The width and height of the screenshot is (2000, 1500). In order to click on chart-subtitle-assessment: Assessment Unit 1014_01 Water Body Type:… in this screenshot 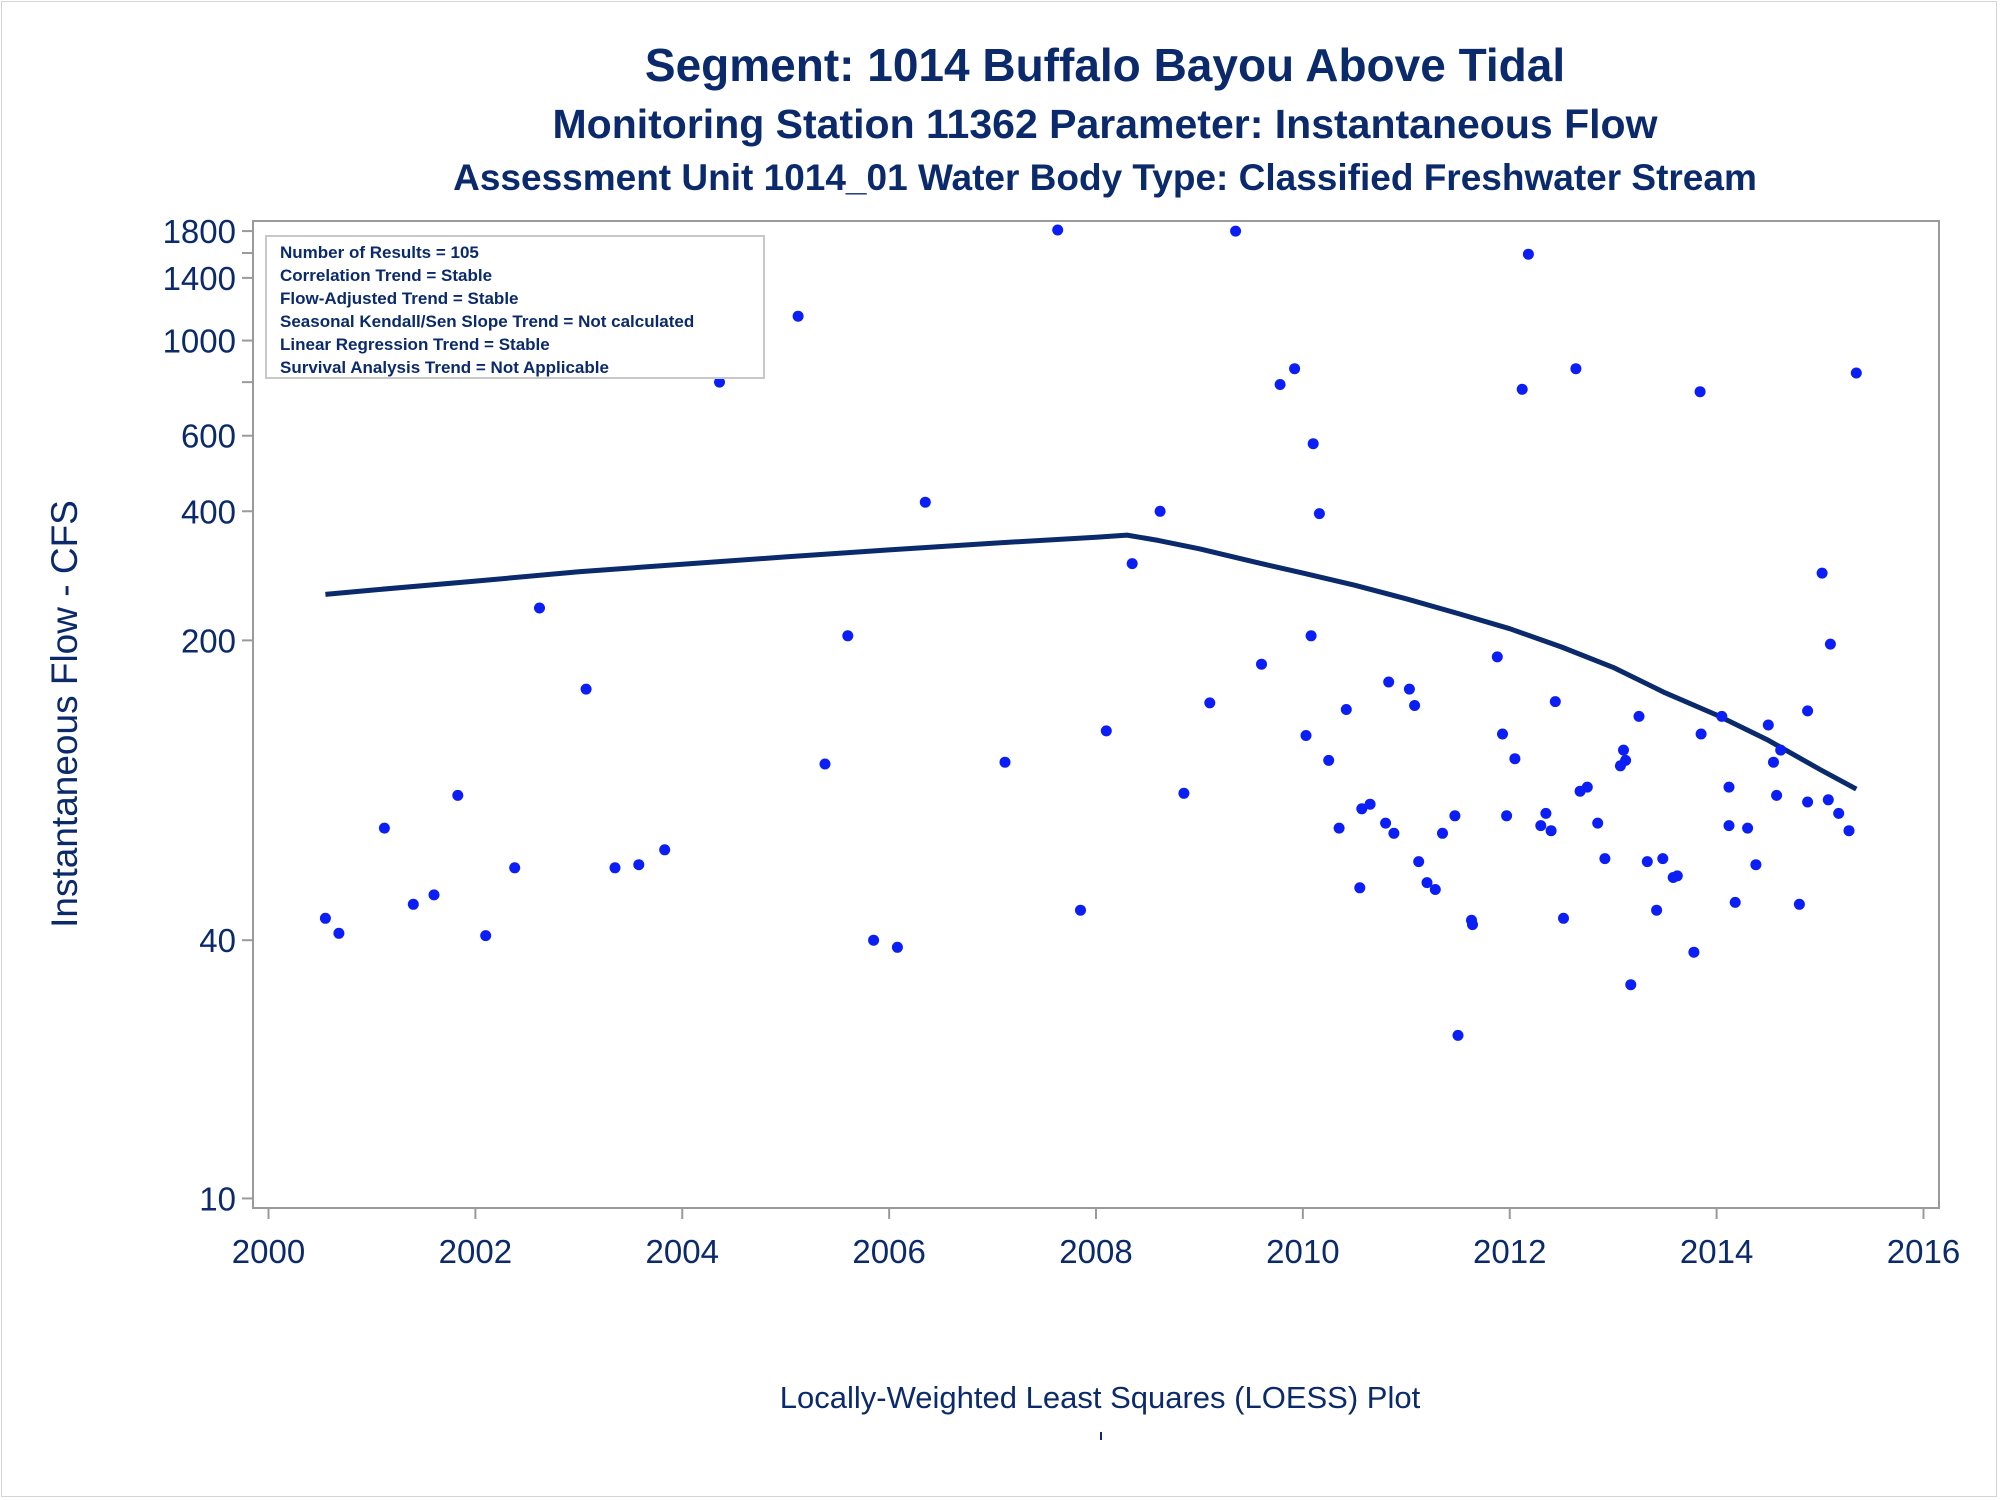, I will do `click(1105, 177)`.